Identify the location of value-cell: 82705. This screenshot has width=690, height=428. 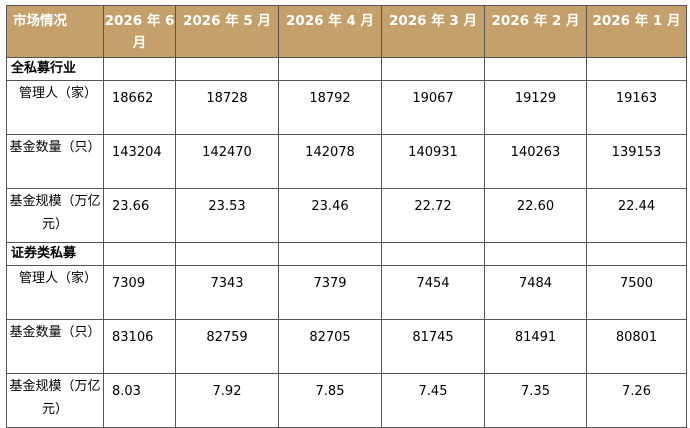
(330, 346).